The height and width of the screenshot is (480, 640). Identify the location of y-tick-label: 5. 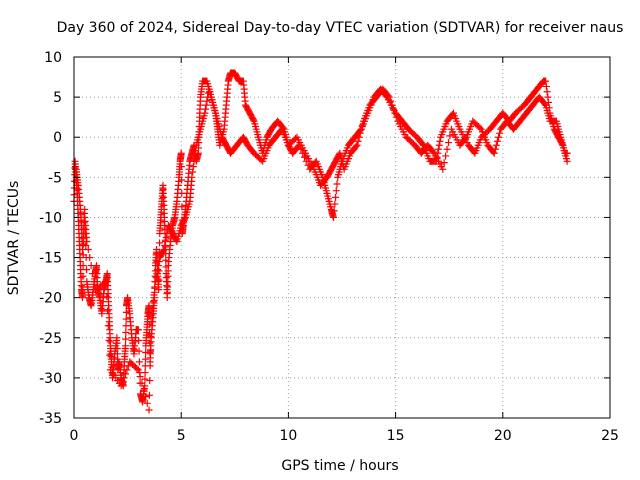
(57, 98).